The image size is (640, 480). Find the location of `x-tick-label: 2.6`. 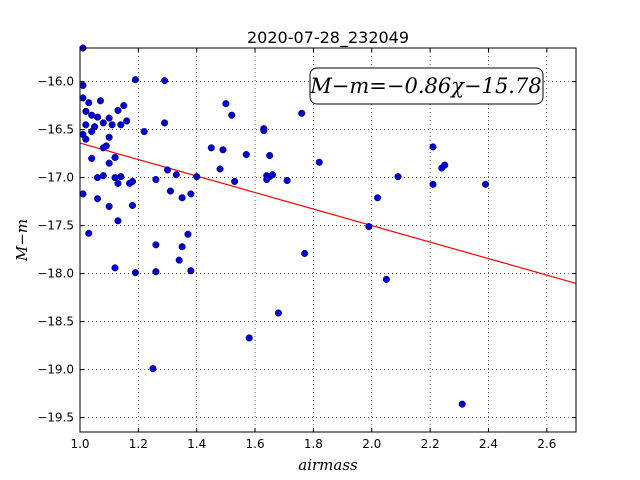

x-tick-label: 2.6 is located at coordinates (546, 444).